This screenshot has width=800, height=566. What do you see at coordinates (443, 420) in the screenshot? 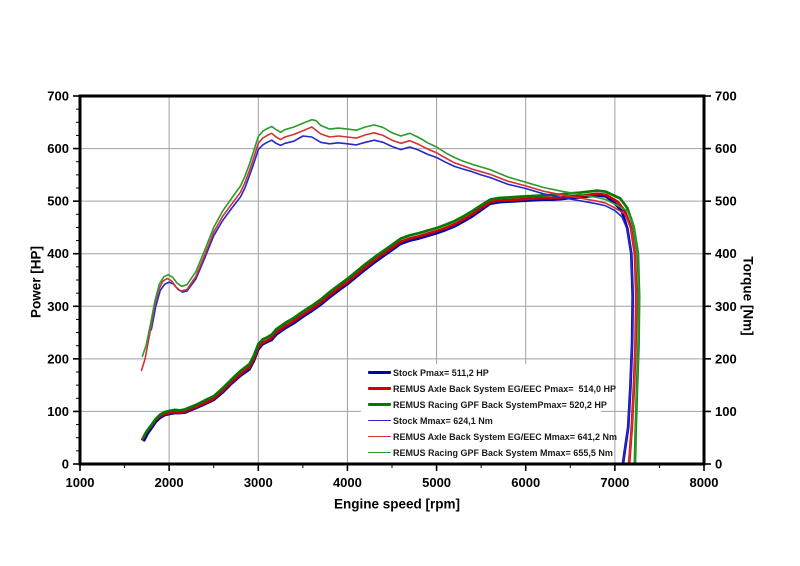
I see `legend-label: Stock Mmax= 624,1 Nm` at bounding box center [443, 420].